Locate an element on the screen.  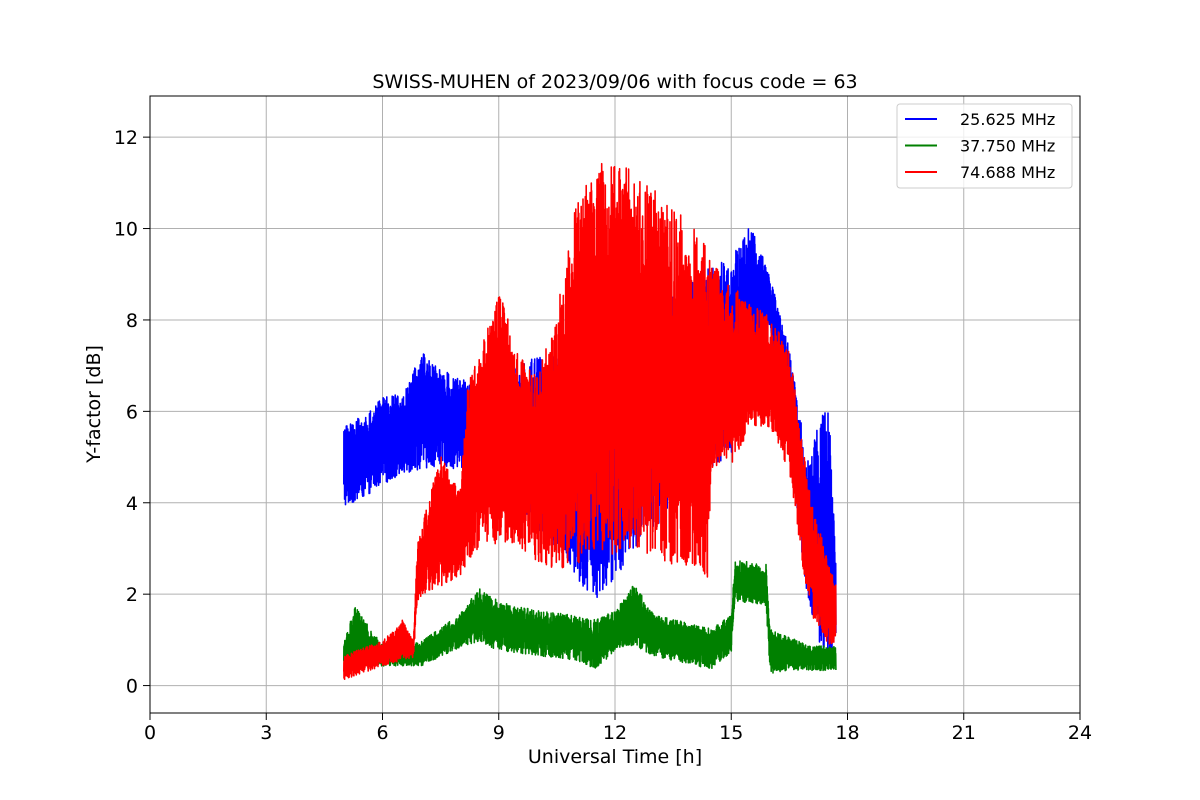
x-tick-label: 0 is located at coordinates (150, 733).